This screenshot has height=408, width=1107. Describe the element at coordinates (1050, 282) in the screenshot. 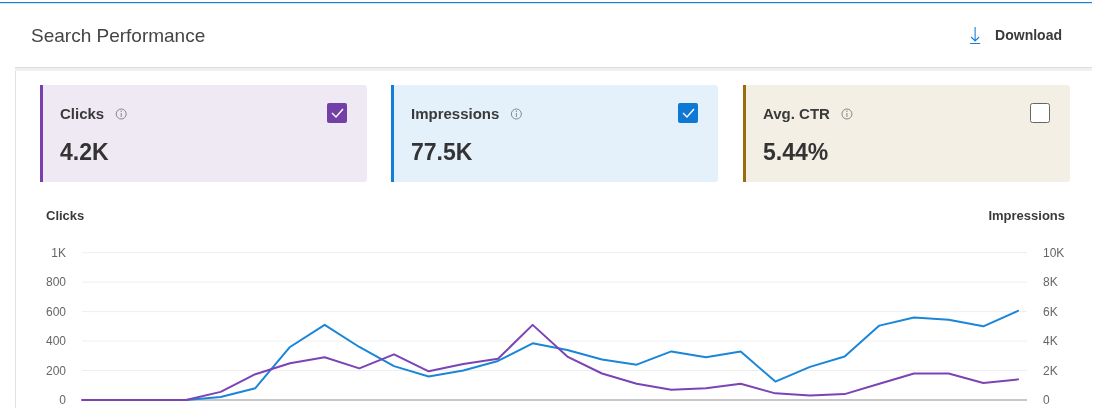

I see `y2-tick-label: 8K` at that location.